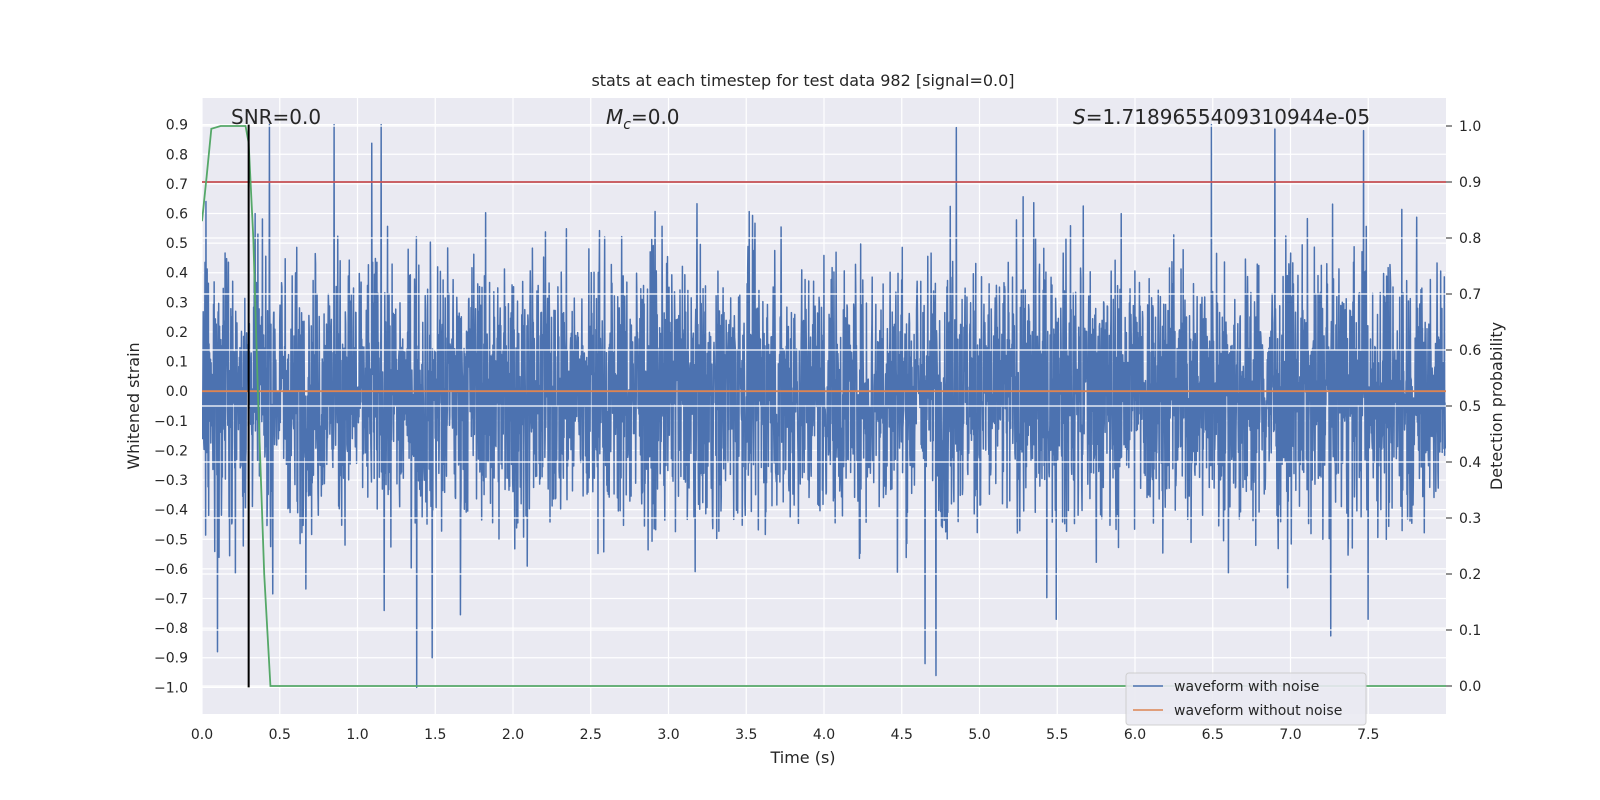 This screenshot has height=800, width=1600. I want to click on y-left-tick-label: 0.2, so click(177, 333).